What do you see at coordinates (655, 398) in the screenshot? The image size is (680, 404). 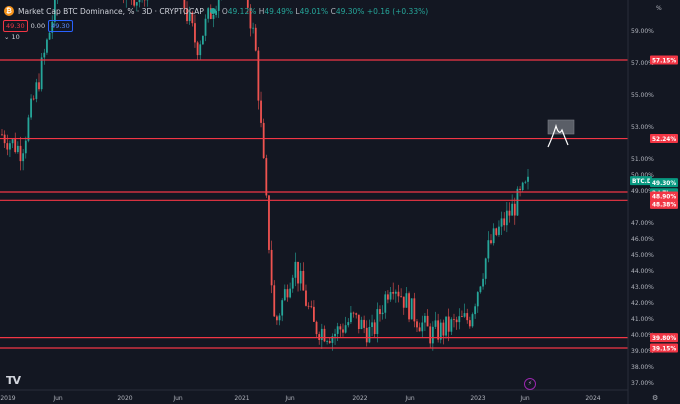 I see `gear-icon: ⚙` at bounding box center [655, 398].